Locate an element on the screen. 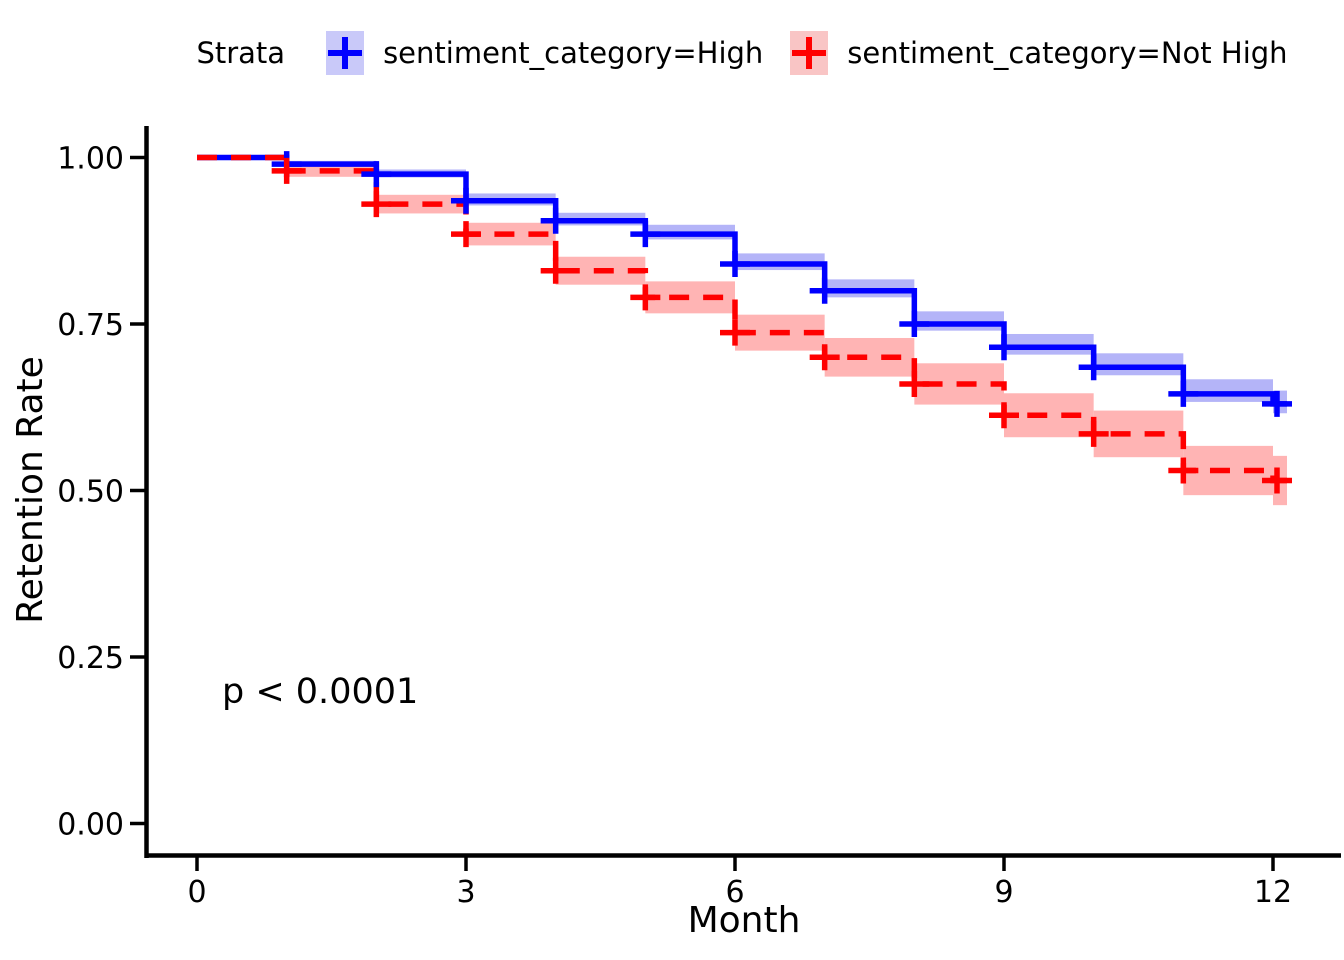  x-tick-label: 9 is located at coordinates (1003, 892).